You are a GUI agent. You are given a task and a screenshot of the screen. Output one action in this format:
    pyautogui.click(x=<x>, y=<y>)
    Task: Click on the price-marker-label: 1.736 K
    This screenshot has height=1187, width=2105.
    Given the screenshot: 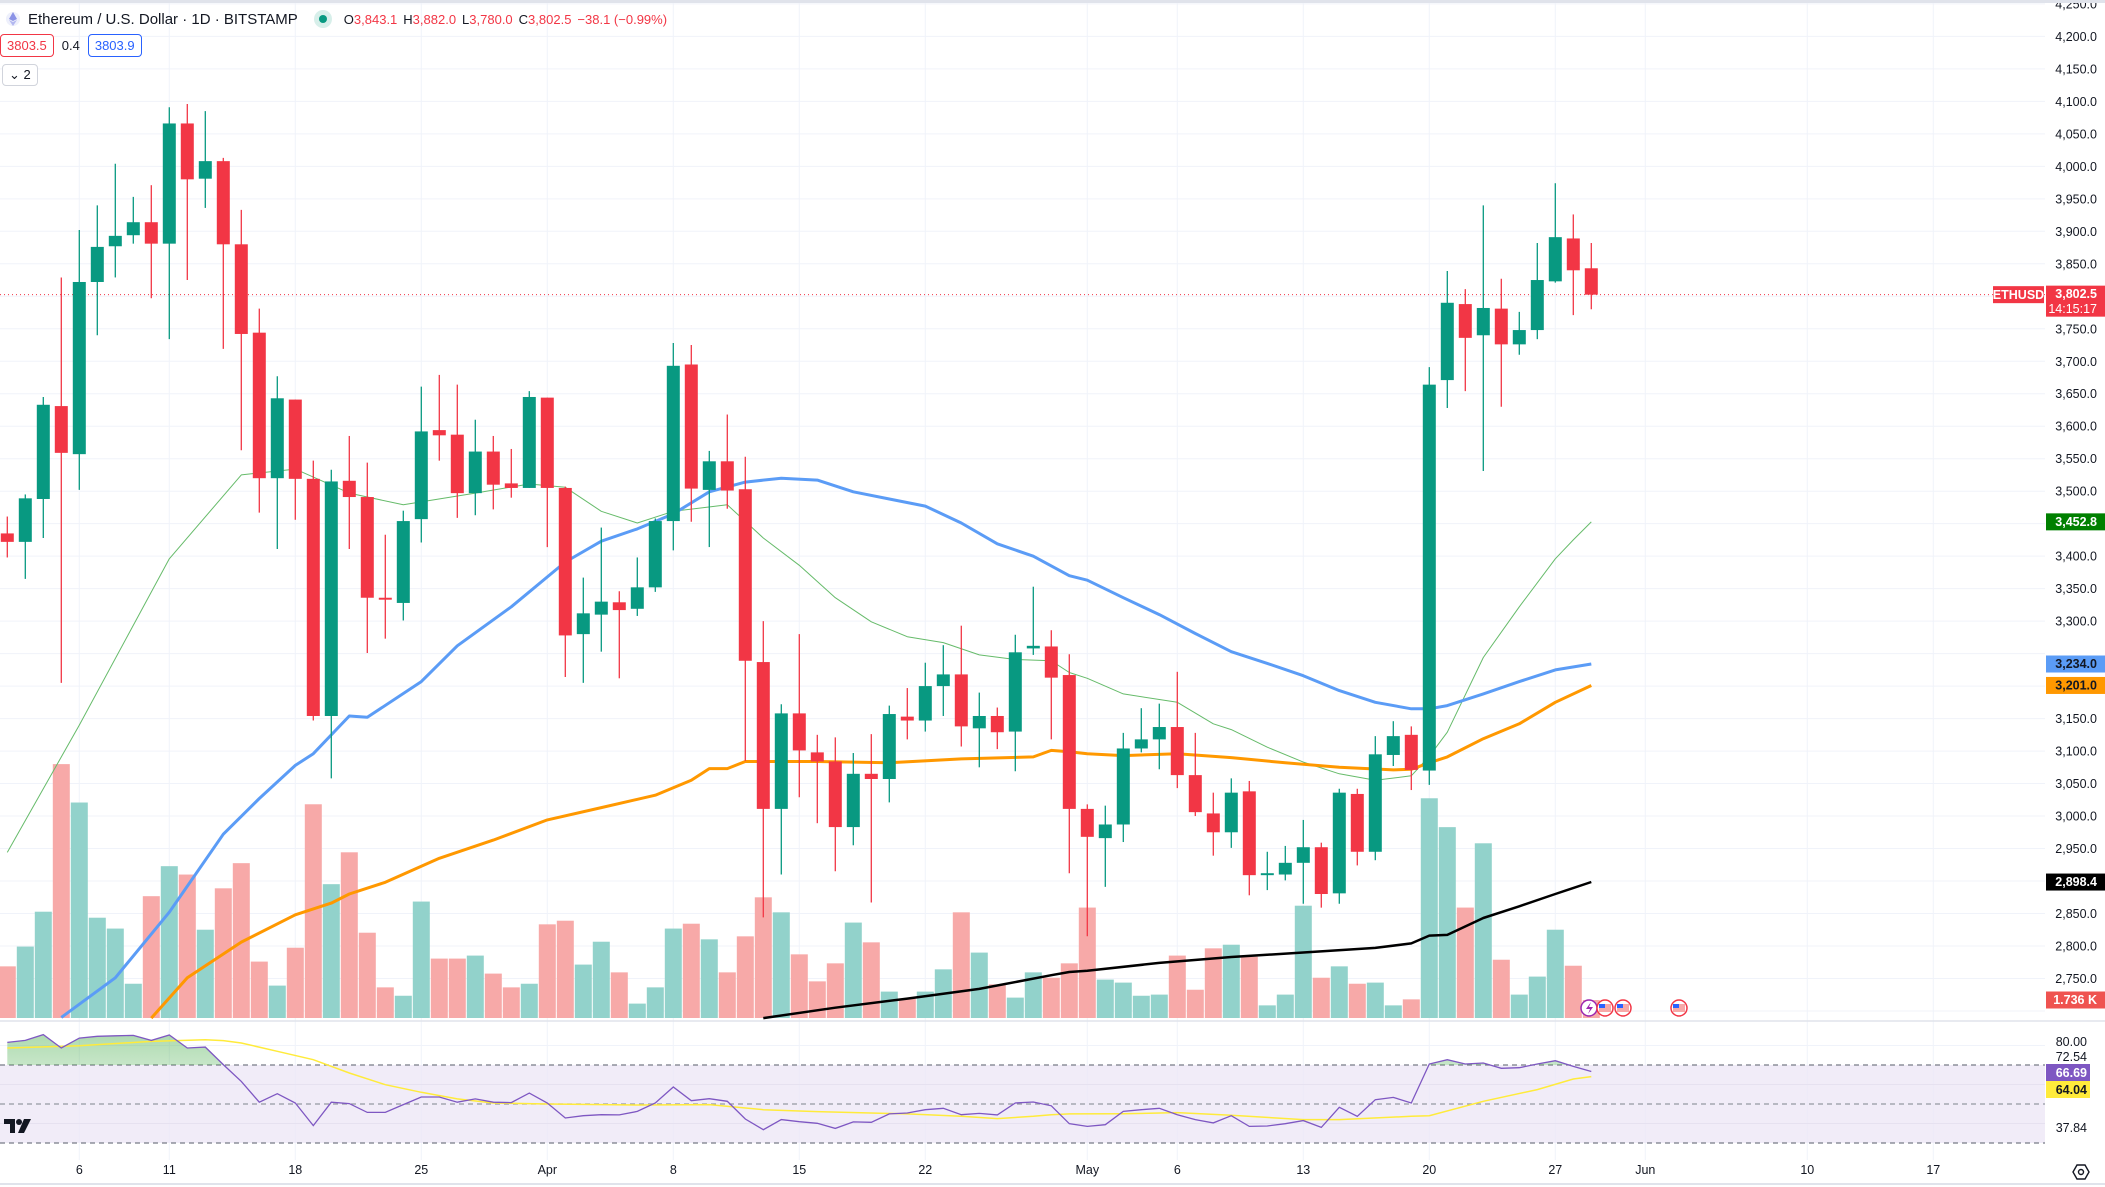 What is the action you would take?
    pyautogui.click(x=2075, y=1000)
    